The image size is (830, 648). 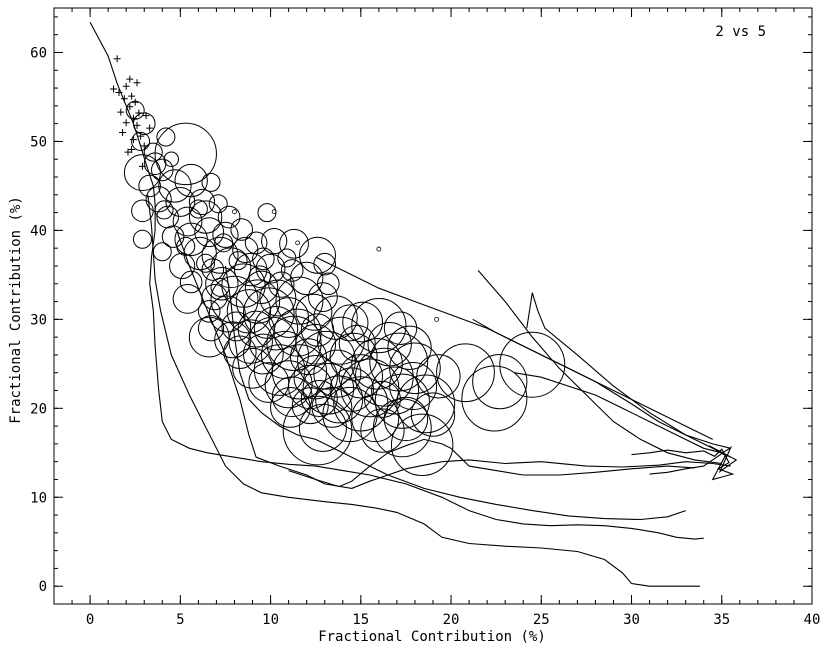 I want to click on x-tick-label: 0, so click(x=90, y=620).